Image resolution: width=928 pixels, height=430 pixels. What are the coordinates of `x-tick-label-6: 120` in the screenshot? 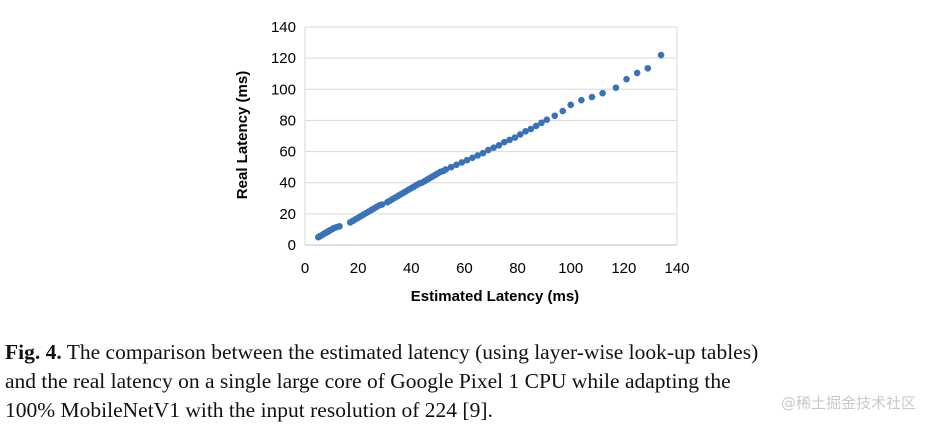 It's located at (623, 268).